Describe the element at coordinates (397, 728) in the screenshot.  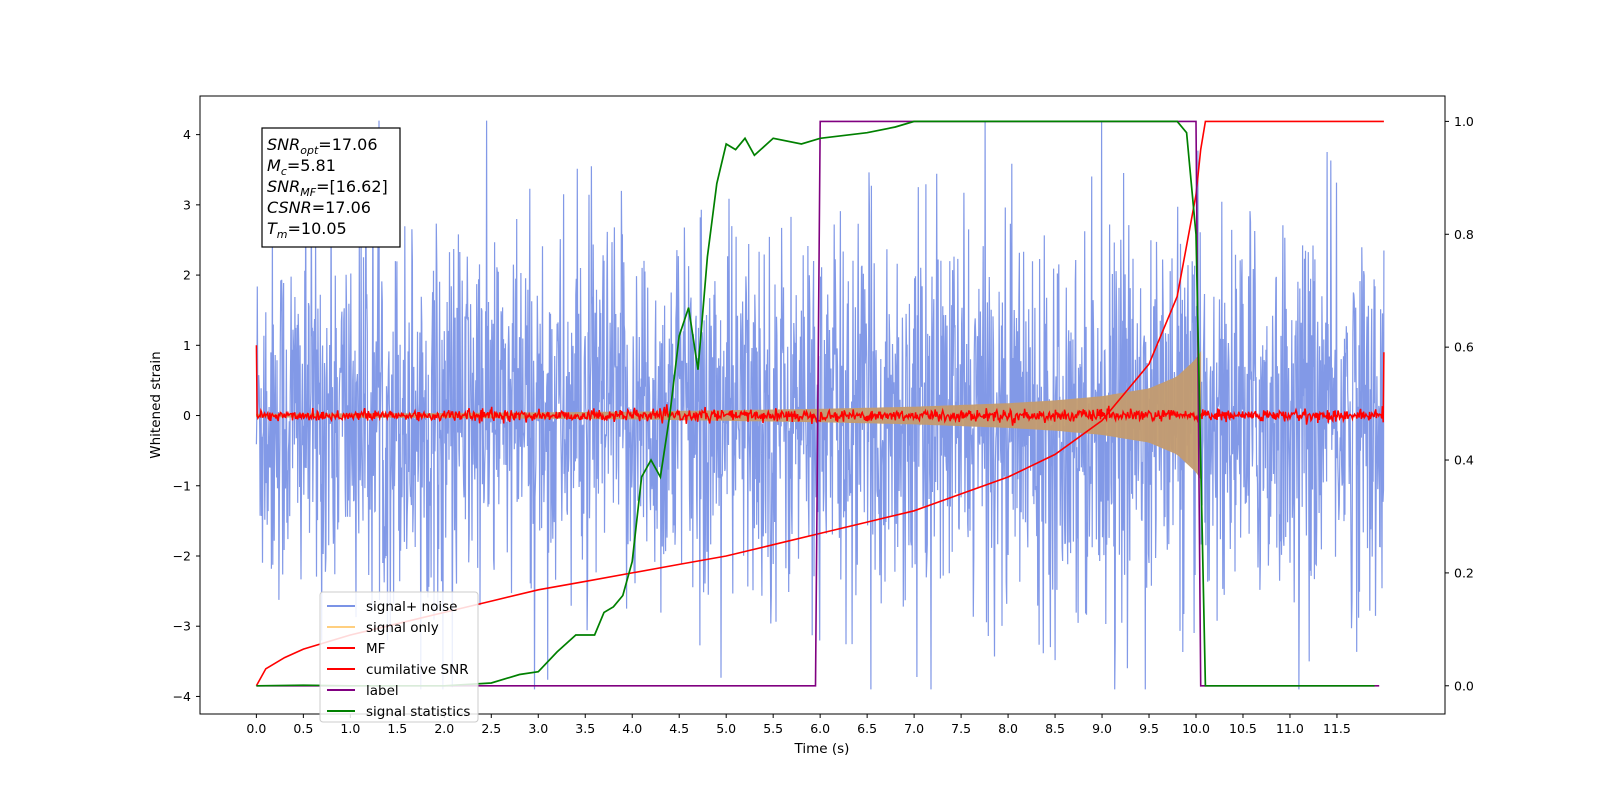
I see `x-tick-label: 1.5` at that location.